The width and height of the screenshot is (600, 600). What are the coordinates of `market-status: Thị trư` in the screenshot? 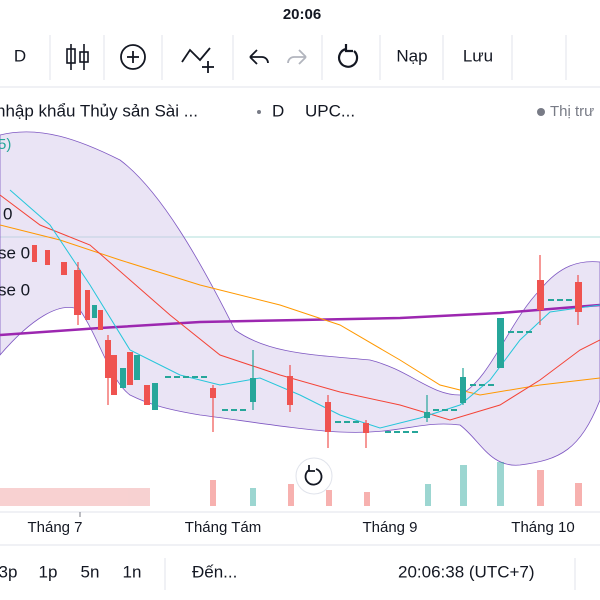 It's located at (572, 111).